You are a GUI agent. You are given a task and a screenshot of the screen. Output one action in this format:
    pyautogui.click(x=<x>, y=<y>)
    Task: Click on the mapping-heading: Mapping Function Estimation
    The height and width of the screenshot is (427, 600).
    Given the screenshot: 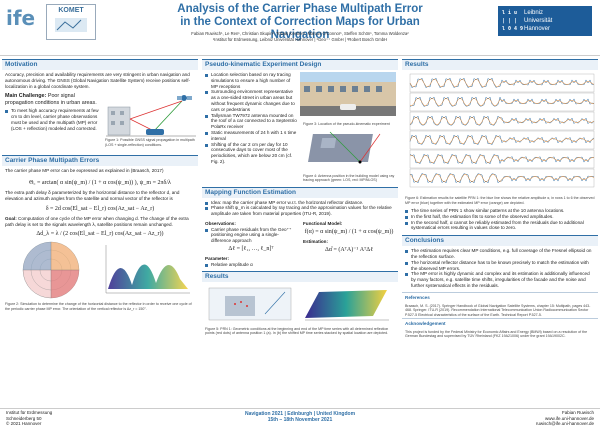 What is the action you would take?
    pyautogui.click(x=300, y=192)
    